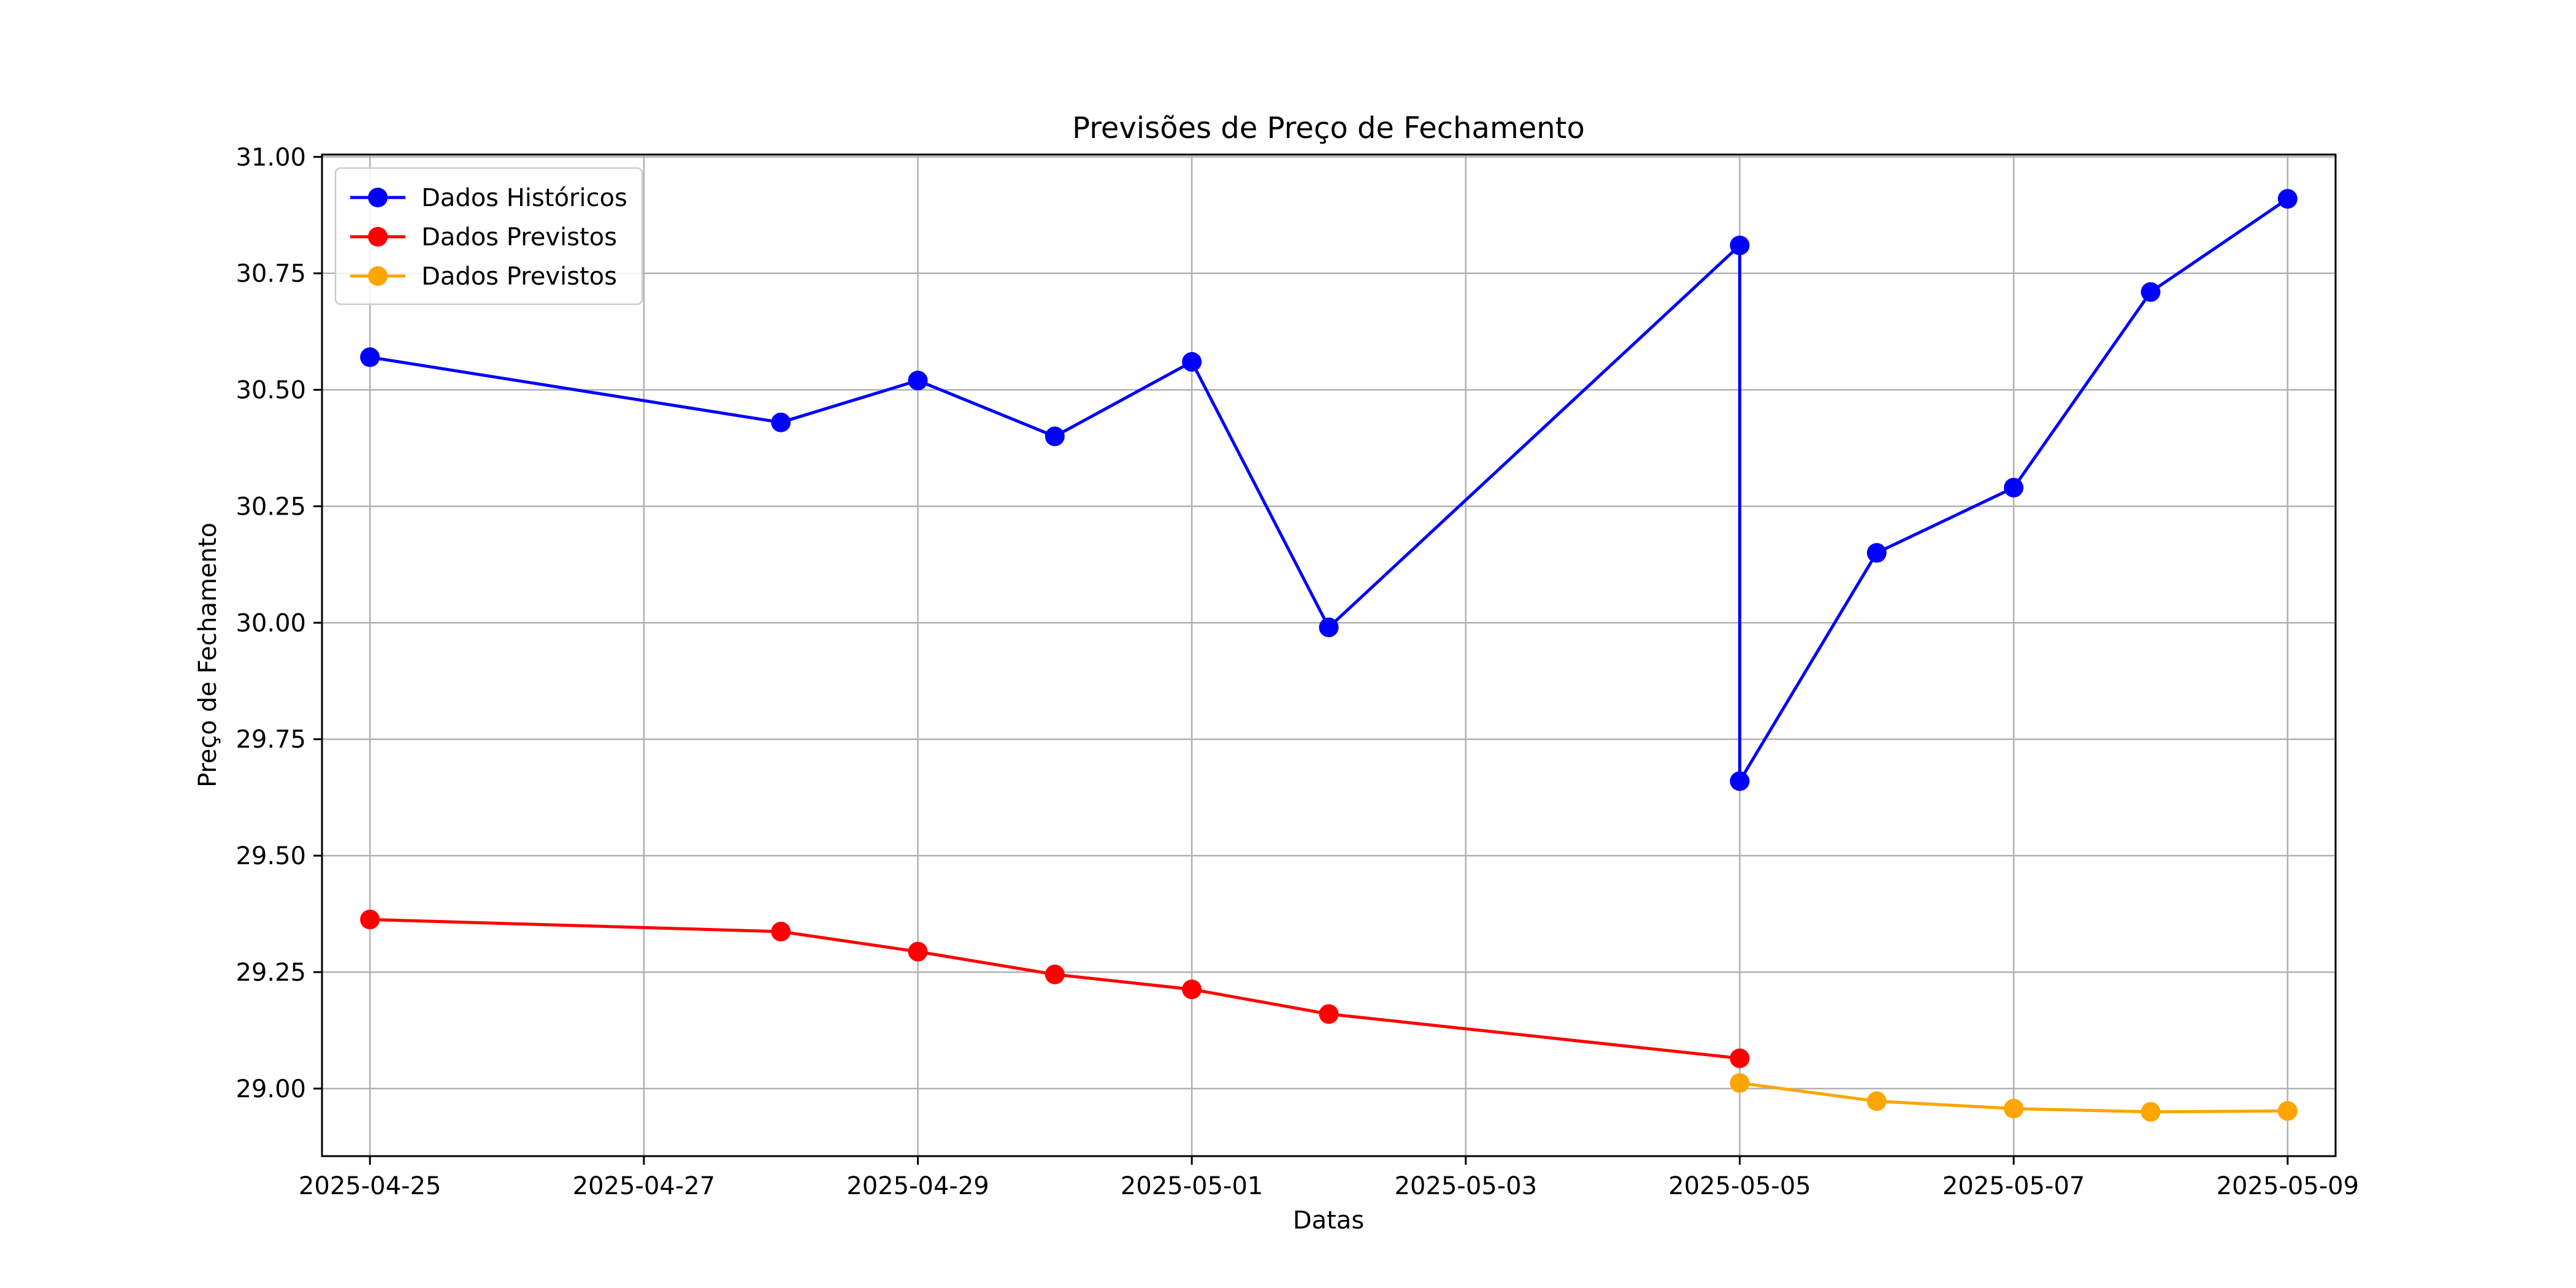 Image resolution: width=2576 pixels, height=1288 pixels. Describe the element at coordinates (271, 274) in the screenshot. I see `y-tick-label: 30.75` at that location.